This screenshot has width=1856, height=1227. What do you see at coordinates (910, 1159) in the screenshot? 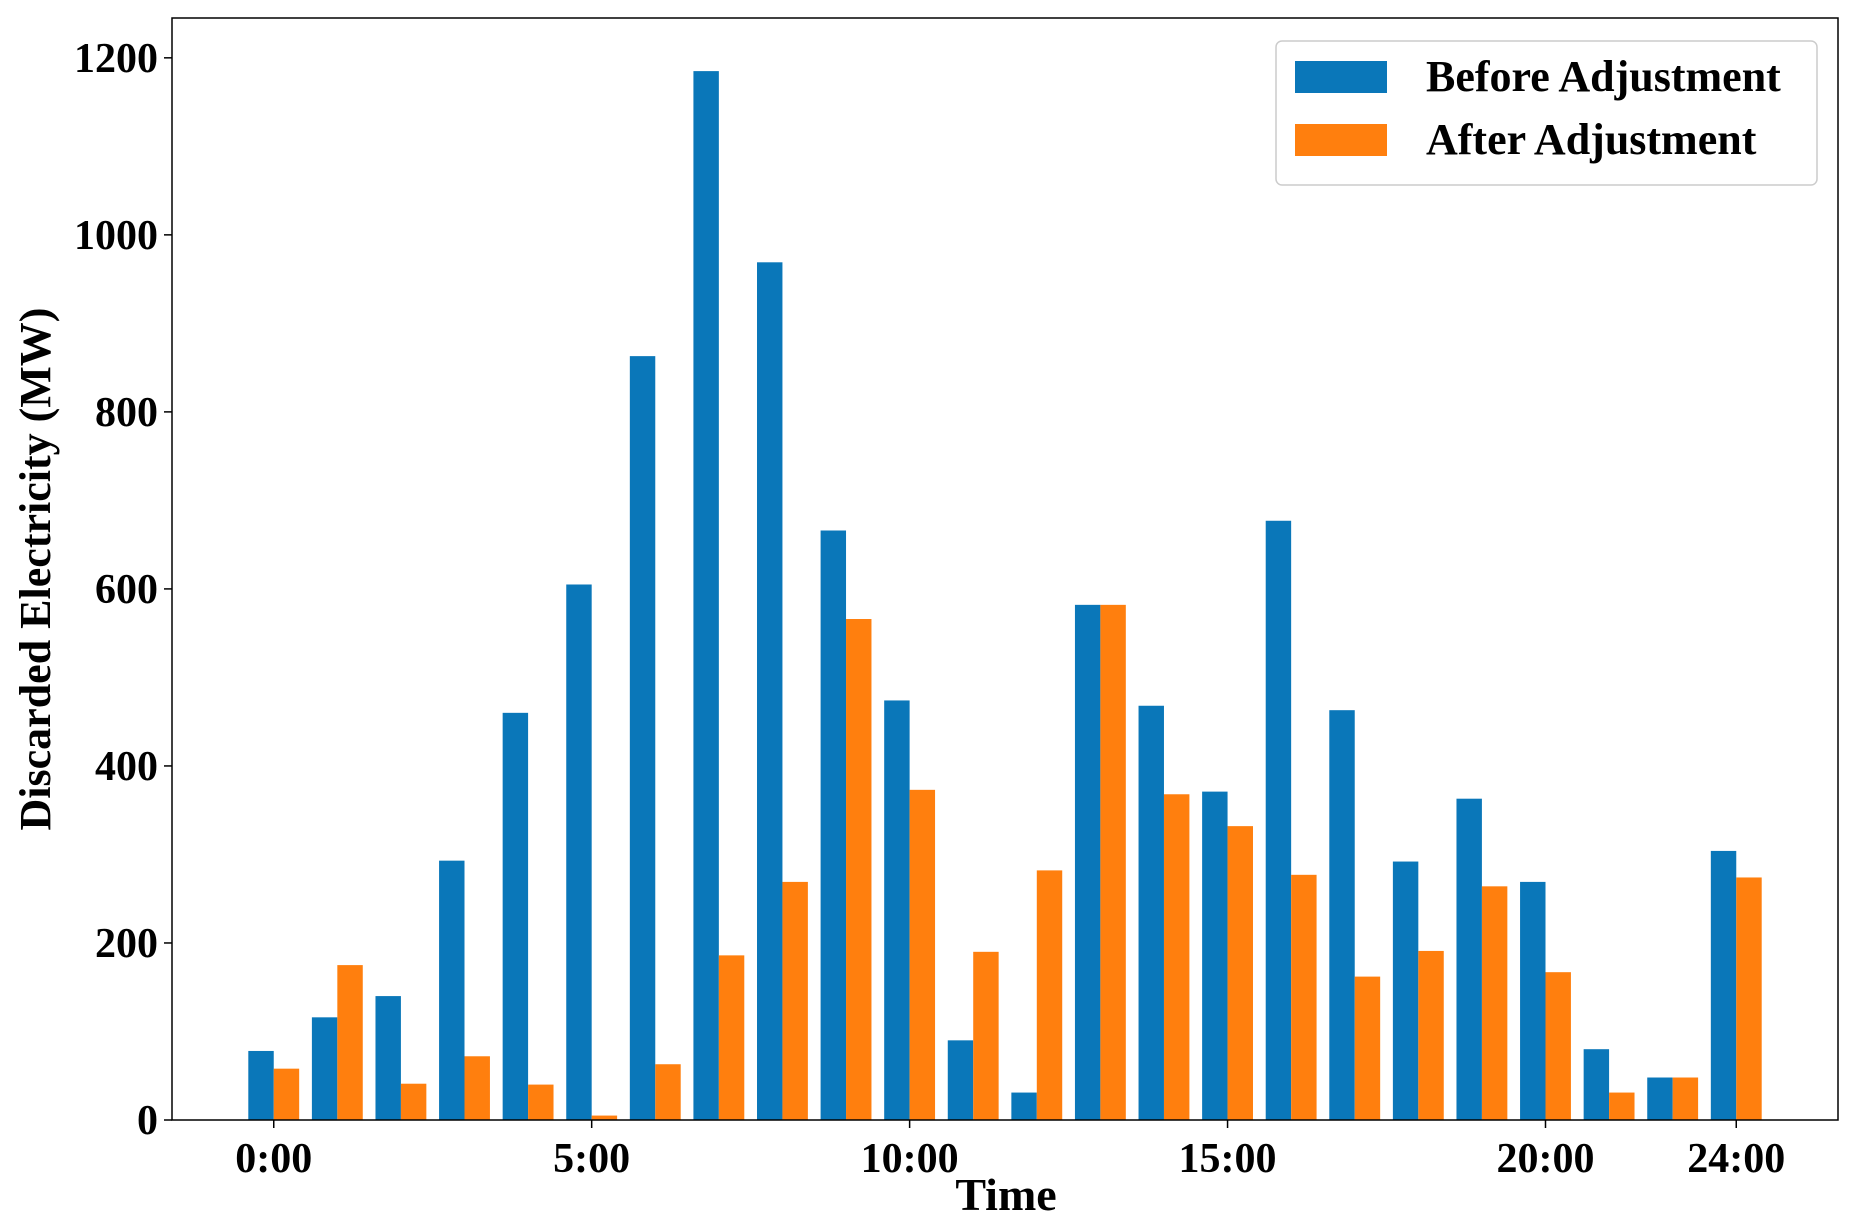
I see `x-tick-label: 10:00` at bounding box center [910, 1159].